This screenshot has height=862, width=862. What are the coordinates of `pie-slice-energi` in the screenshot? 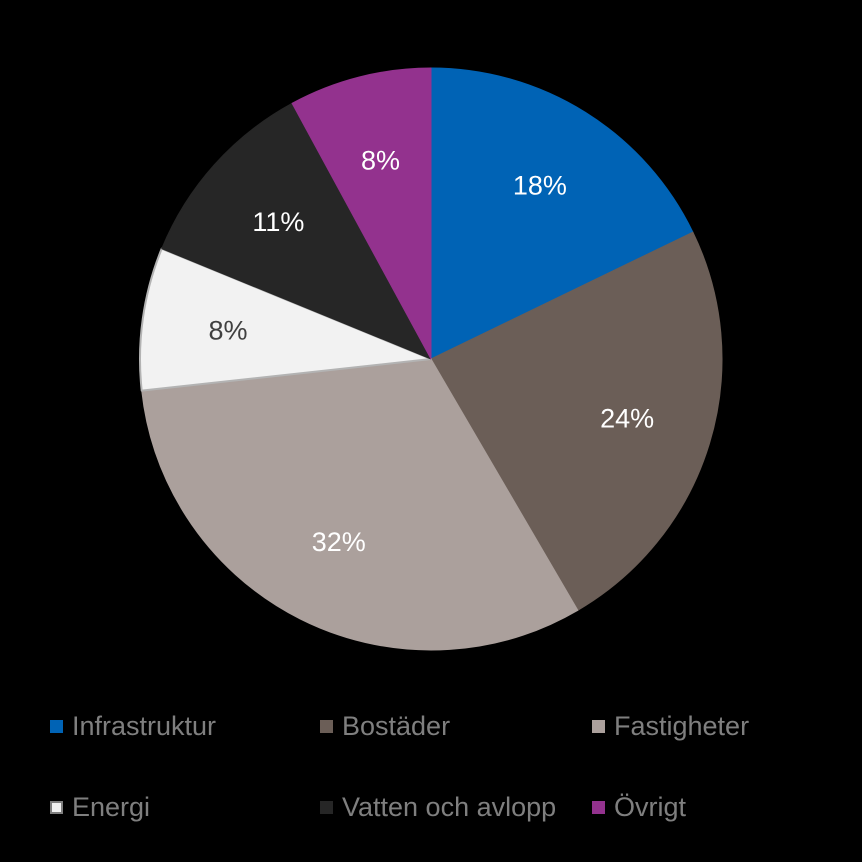 It's located at (285, 319).